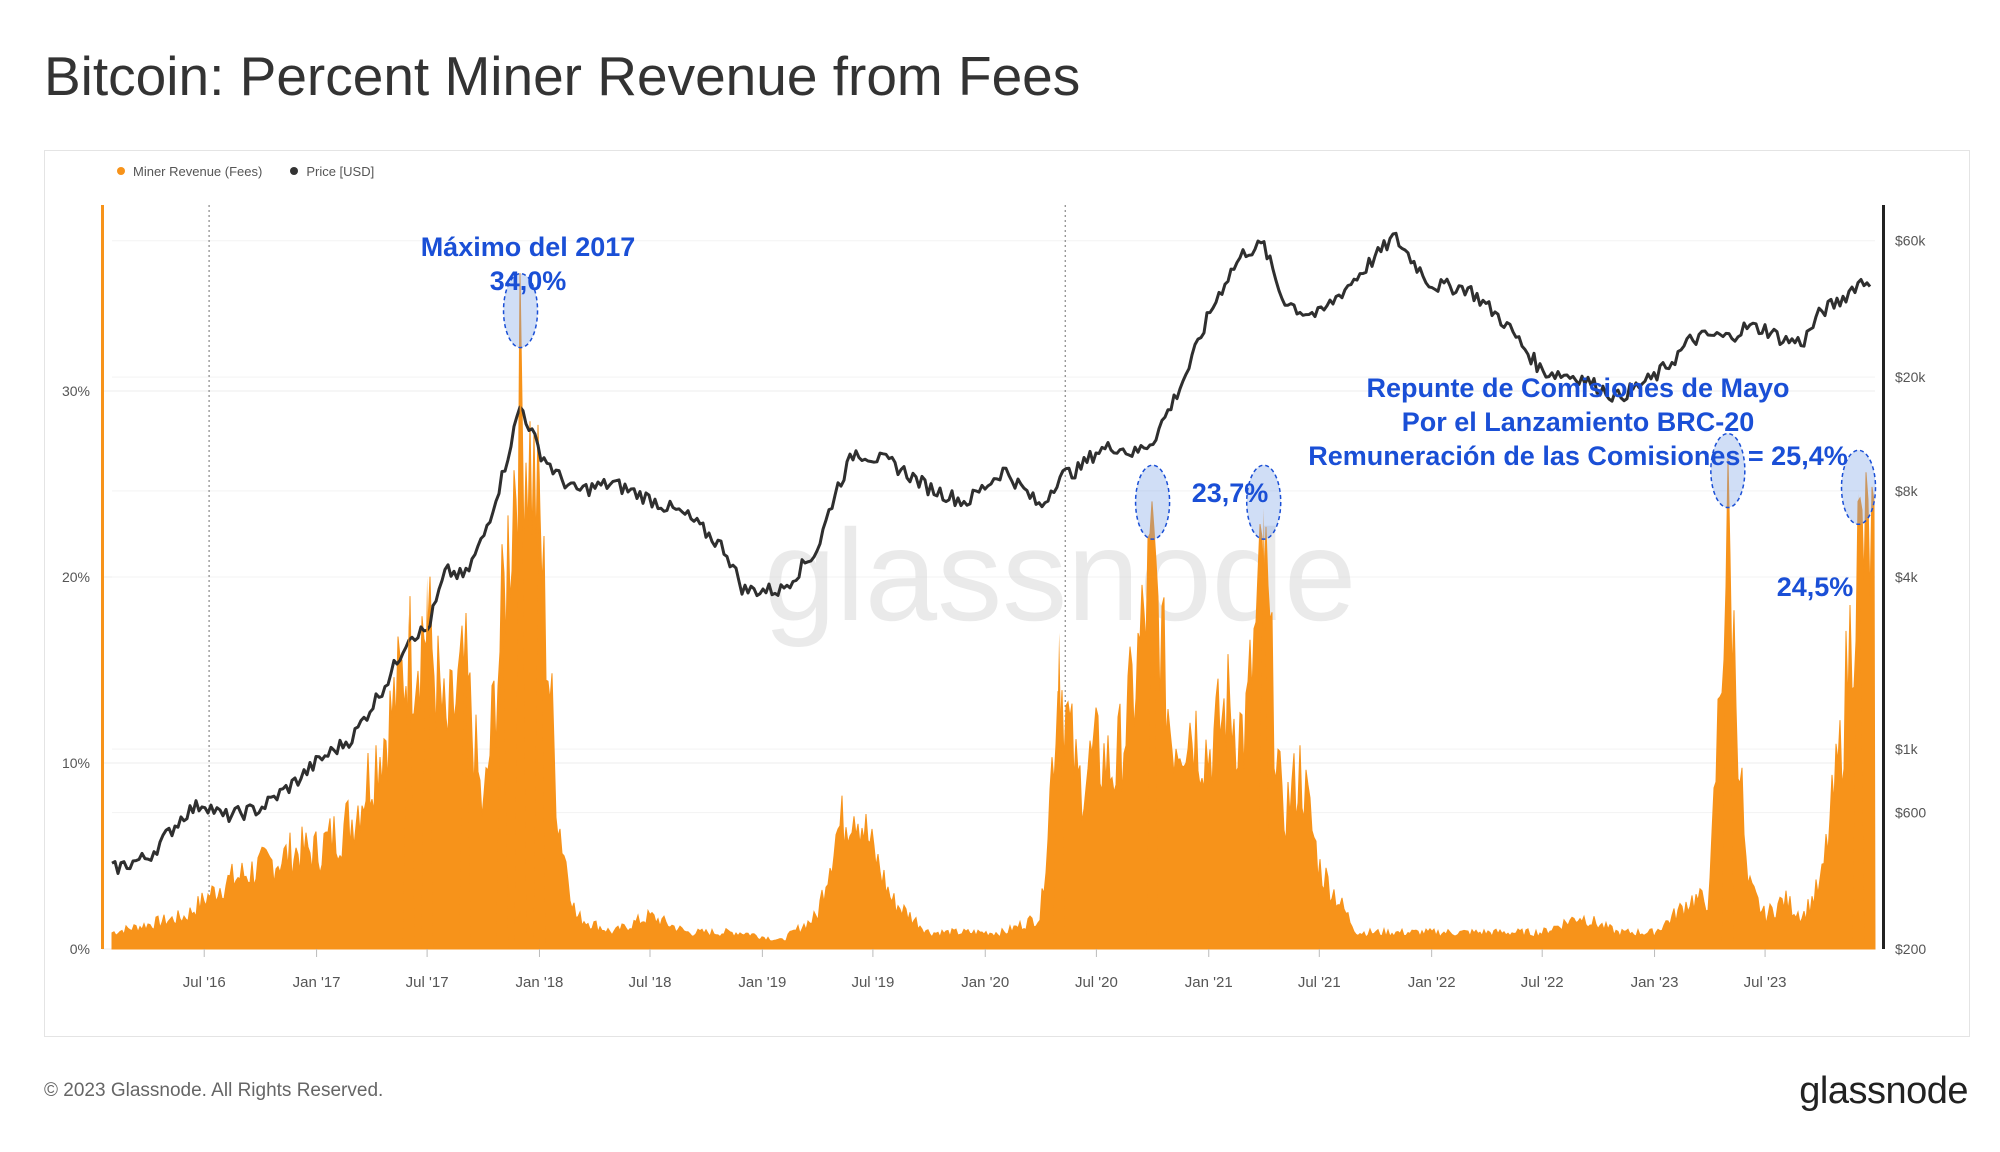 The width and height of the screenshot is (2000, 1152). I want to click on annotation-brc20-line3: Remuneración de las Comisiones = 25,4%, so click(1577, 456).